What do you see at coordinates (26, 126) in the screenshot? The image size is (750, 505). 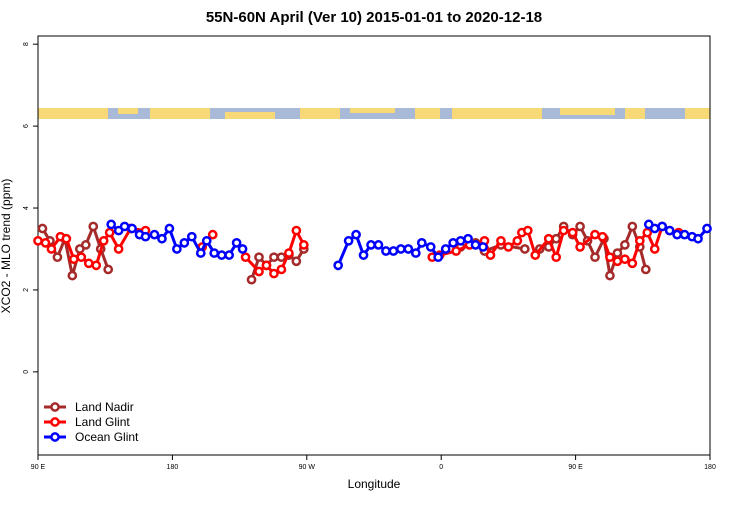 I see `y-tick-label: 6` at bounding box center [26, 126].